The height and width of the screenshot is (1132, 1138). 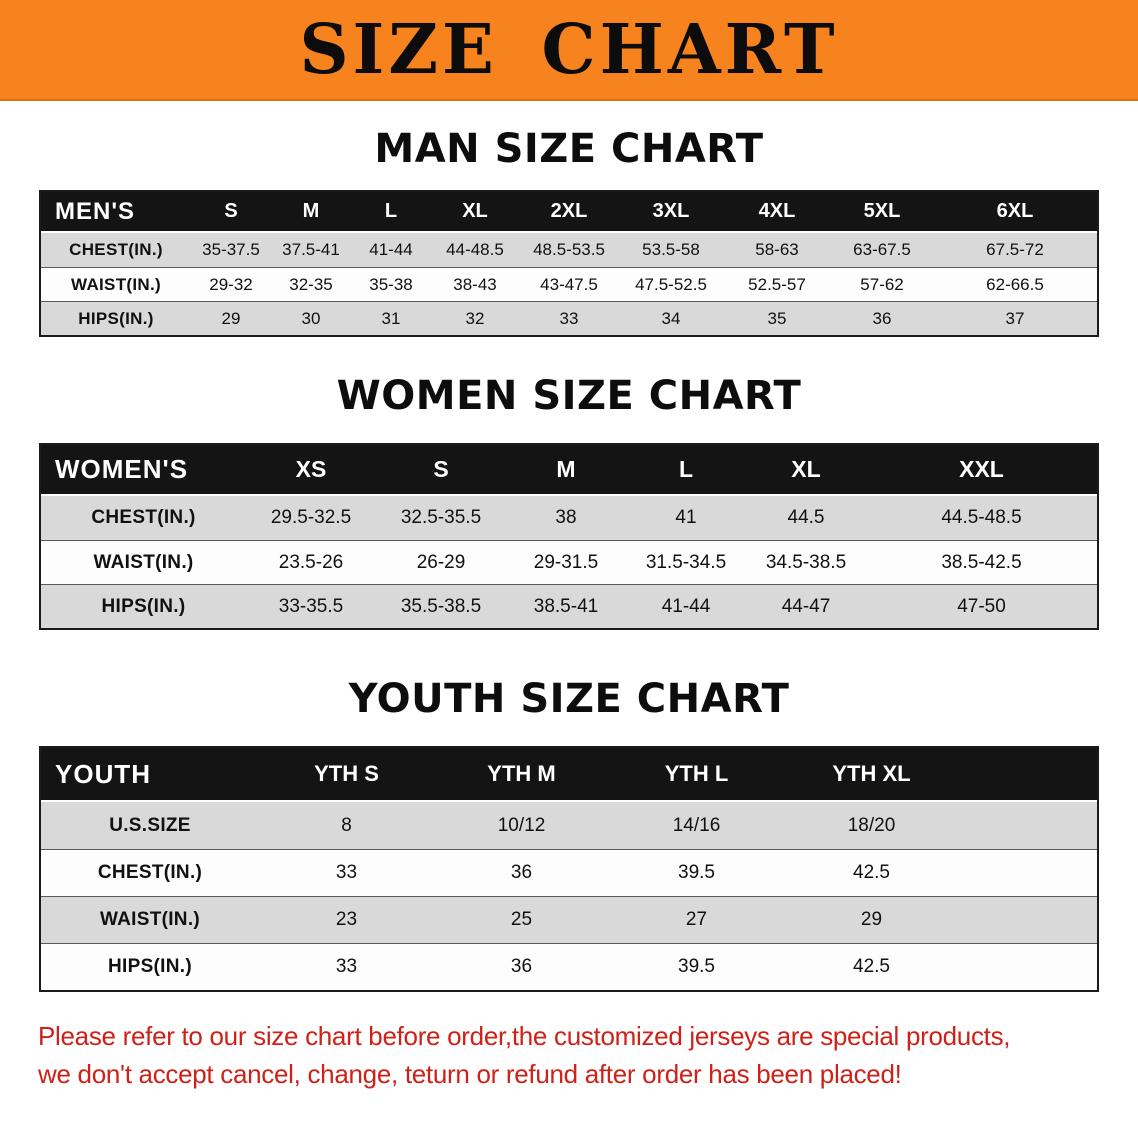 I want to click on value-cell: 58-63, so click(x=777, y=249).